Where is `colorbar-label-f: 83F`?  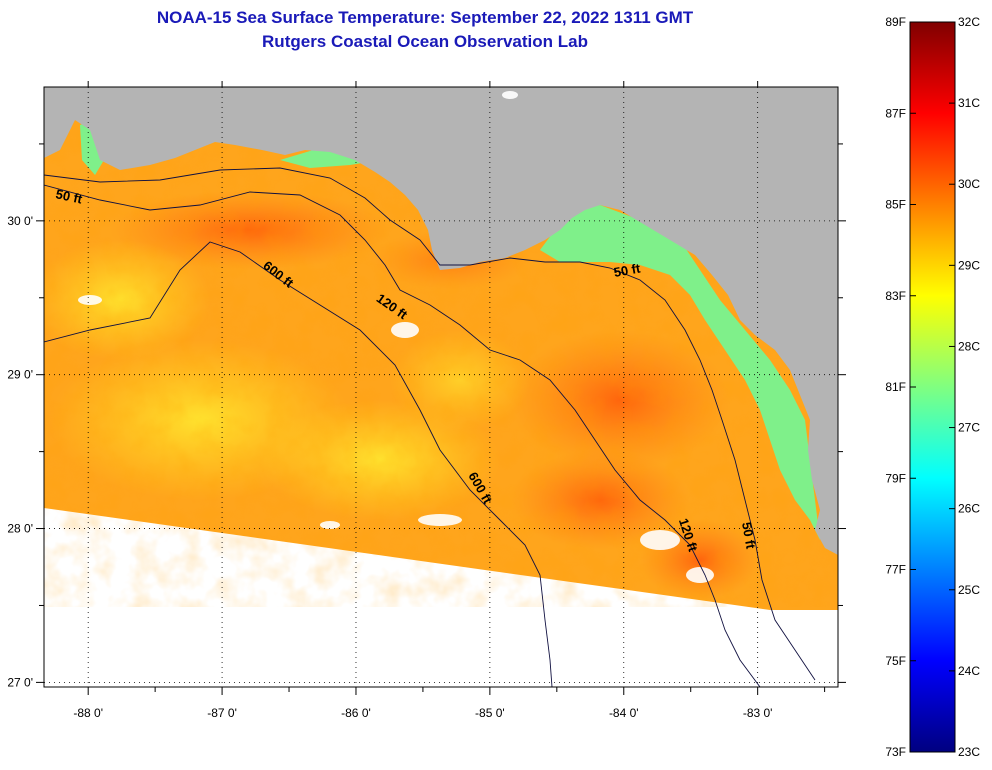 colorbar-label-f: 83F is located at coordinates (895, 296).